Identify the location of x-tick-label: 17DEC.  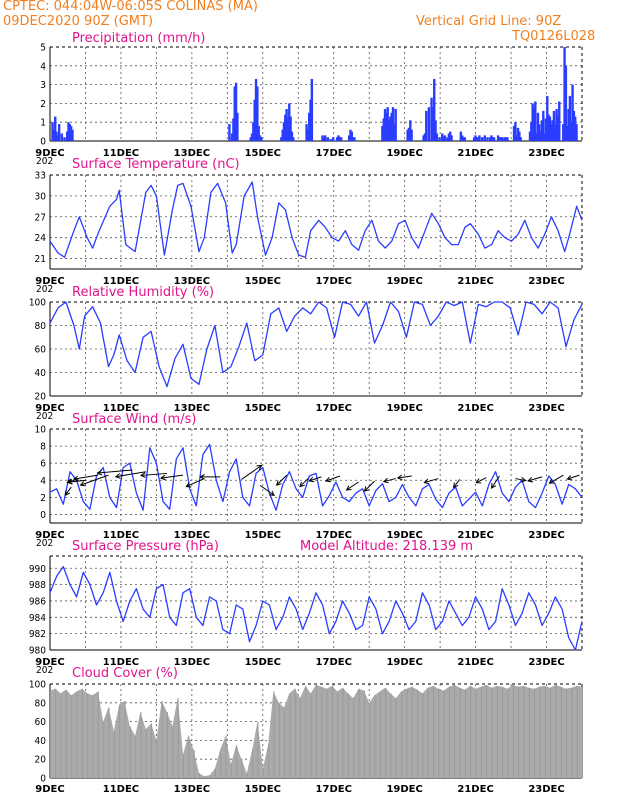
(334, 153).